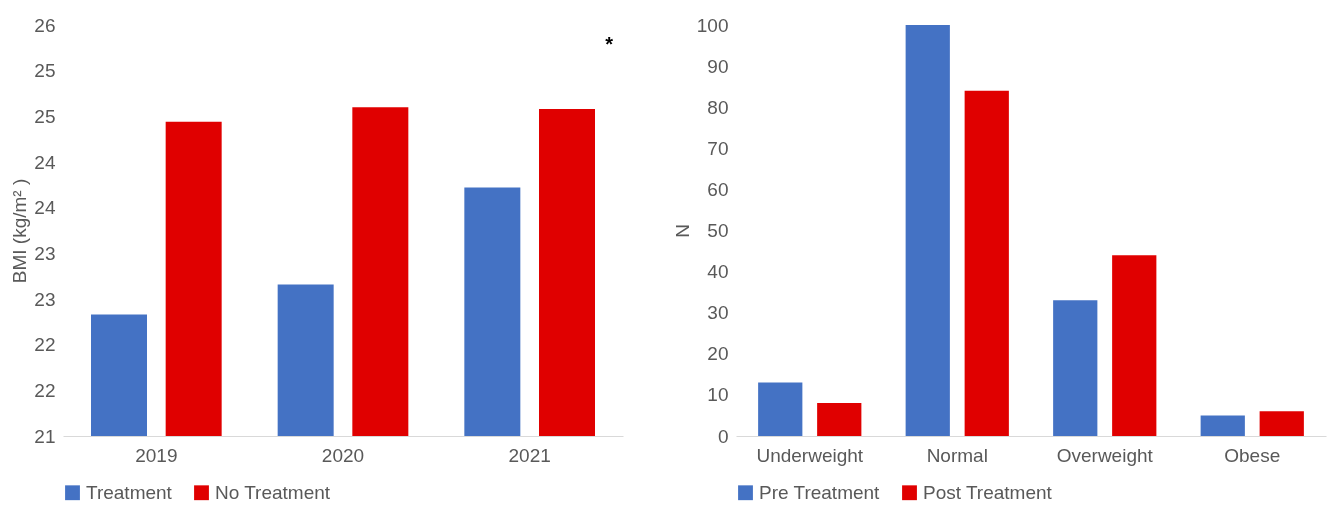 This screenshot has height=529, width=1333. Describe the element at coordinates (273, 492) in the screenshot. I see `legend-label: No Treatment` at that location.